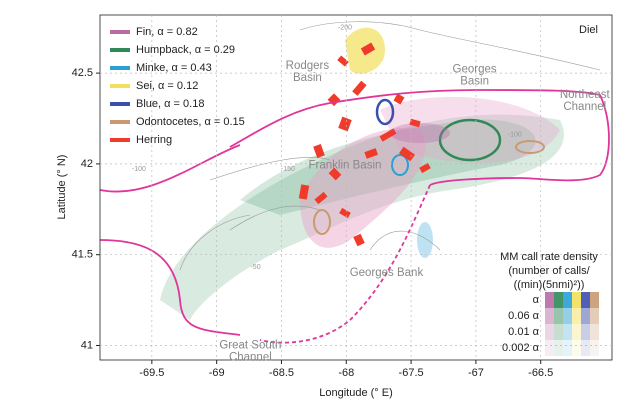 This screenshot has width=625, height=405. I want to click on region-label: Northeast, so click(585, 95).